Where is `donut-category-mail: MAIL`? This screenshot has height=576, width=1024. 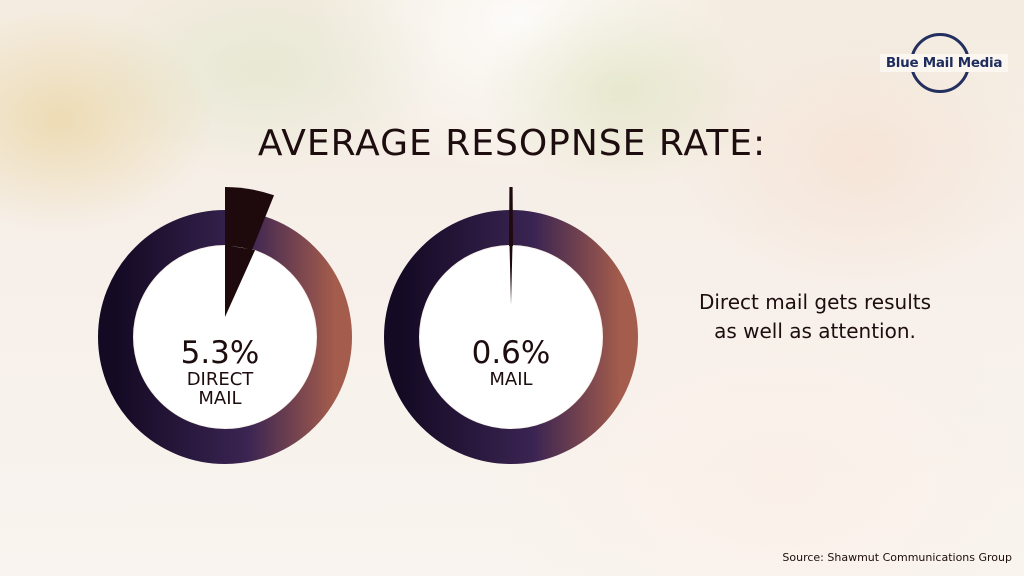
donut-category-mail: MAIL is located at coordinates (511, 379).